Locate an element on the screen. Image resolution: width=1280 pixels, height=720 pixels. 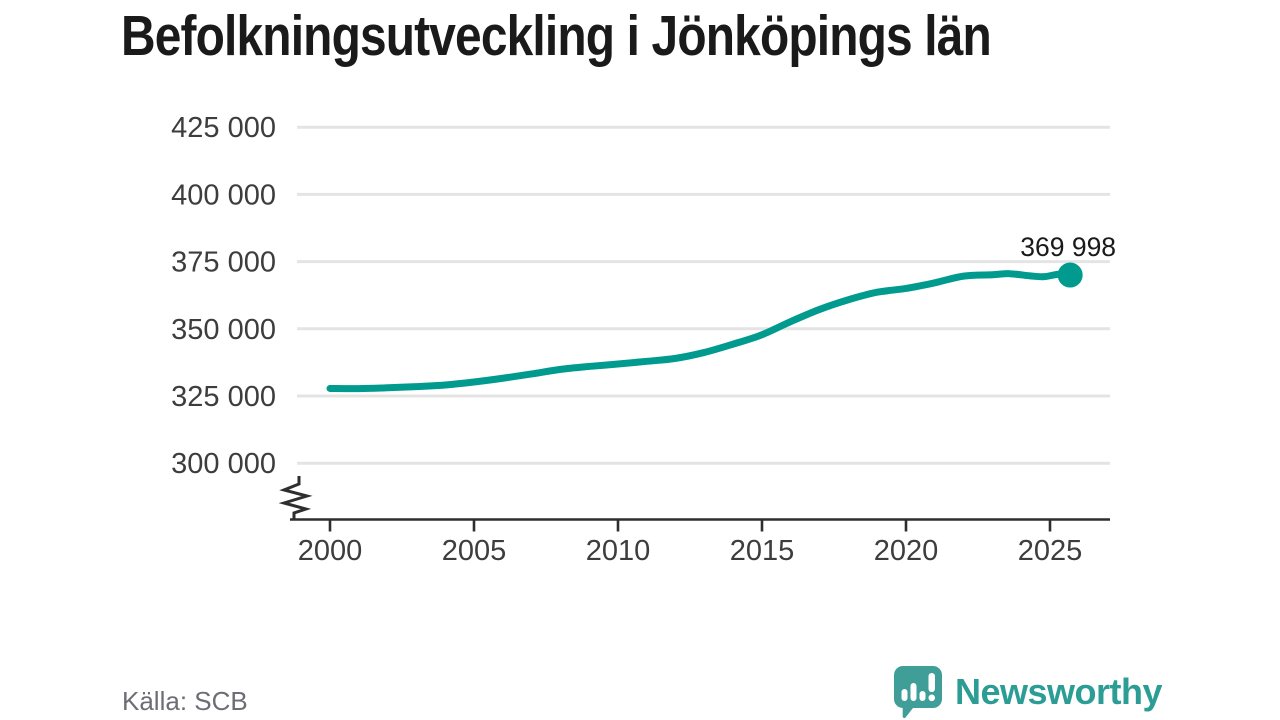
logo-bubble-shape is located at coordinates (917, 692).